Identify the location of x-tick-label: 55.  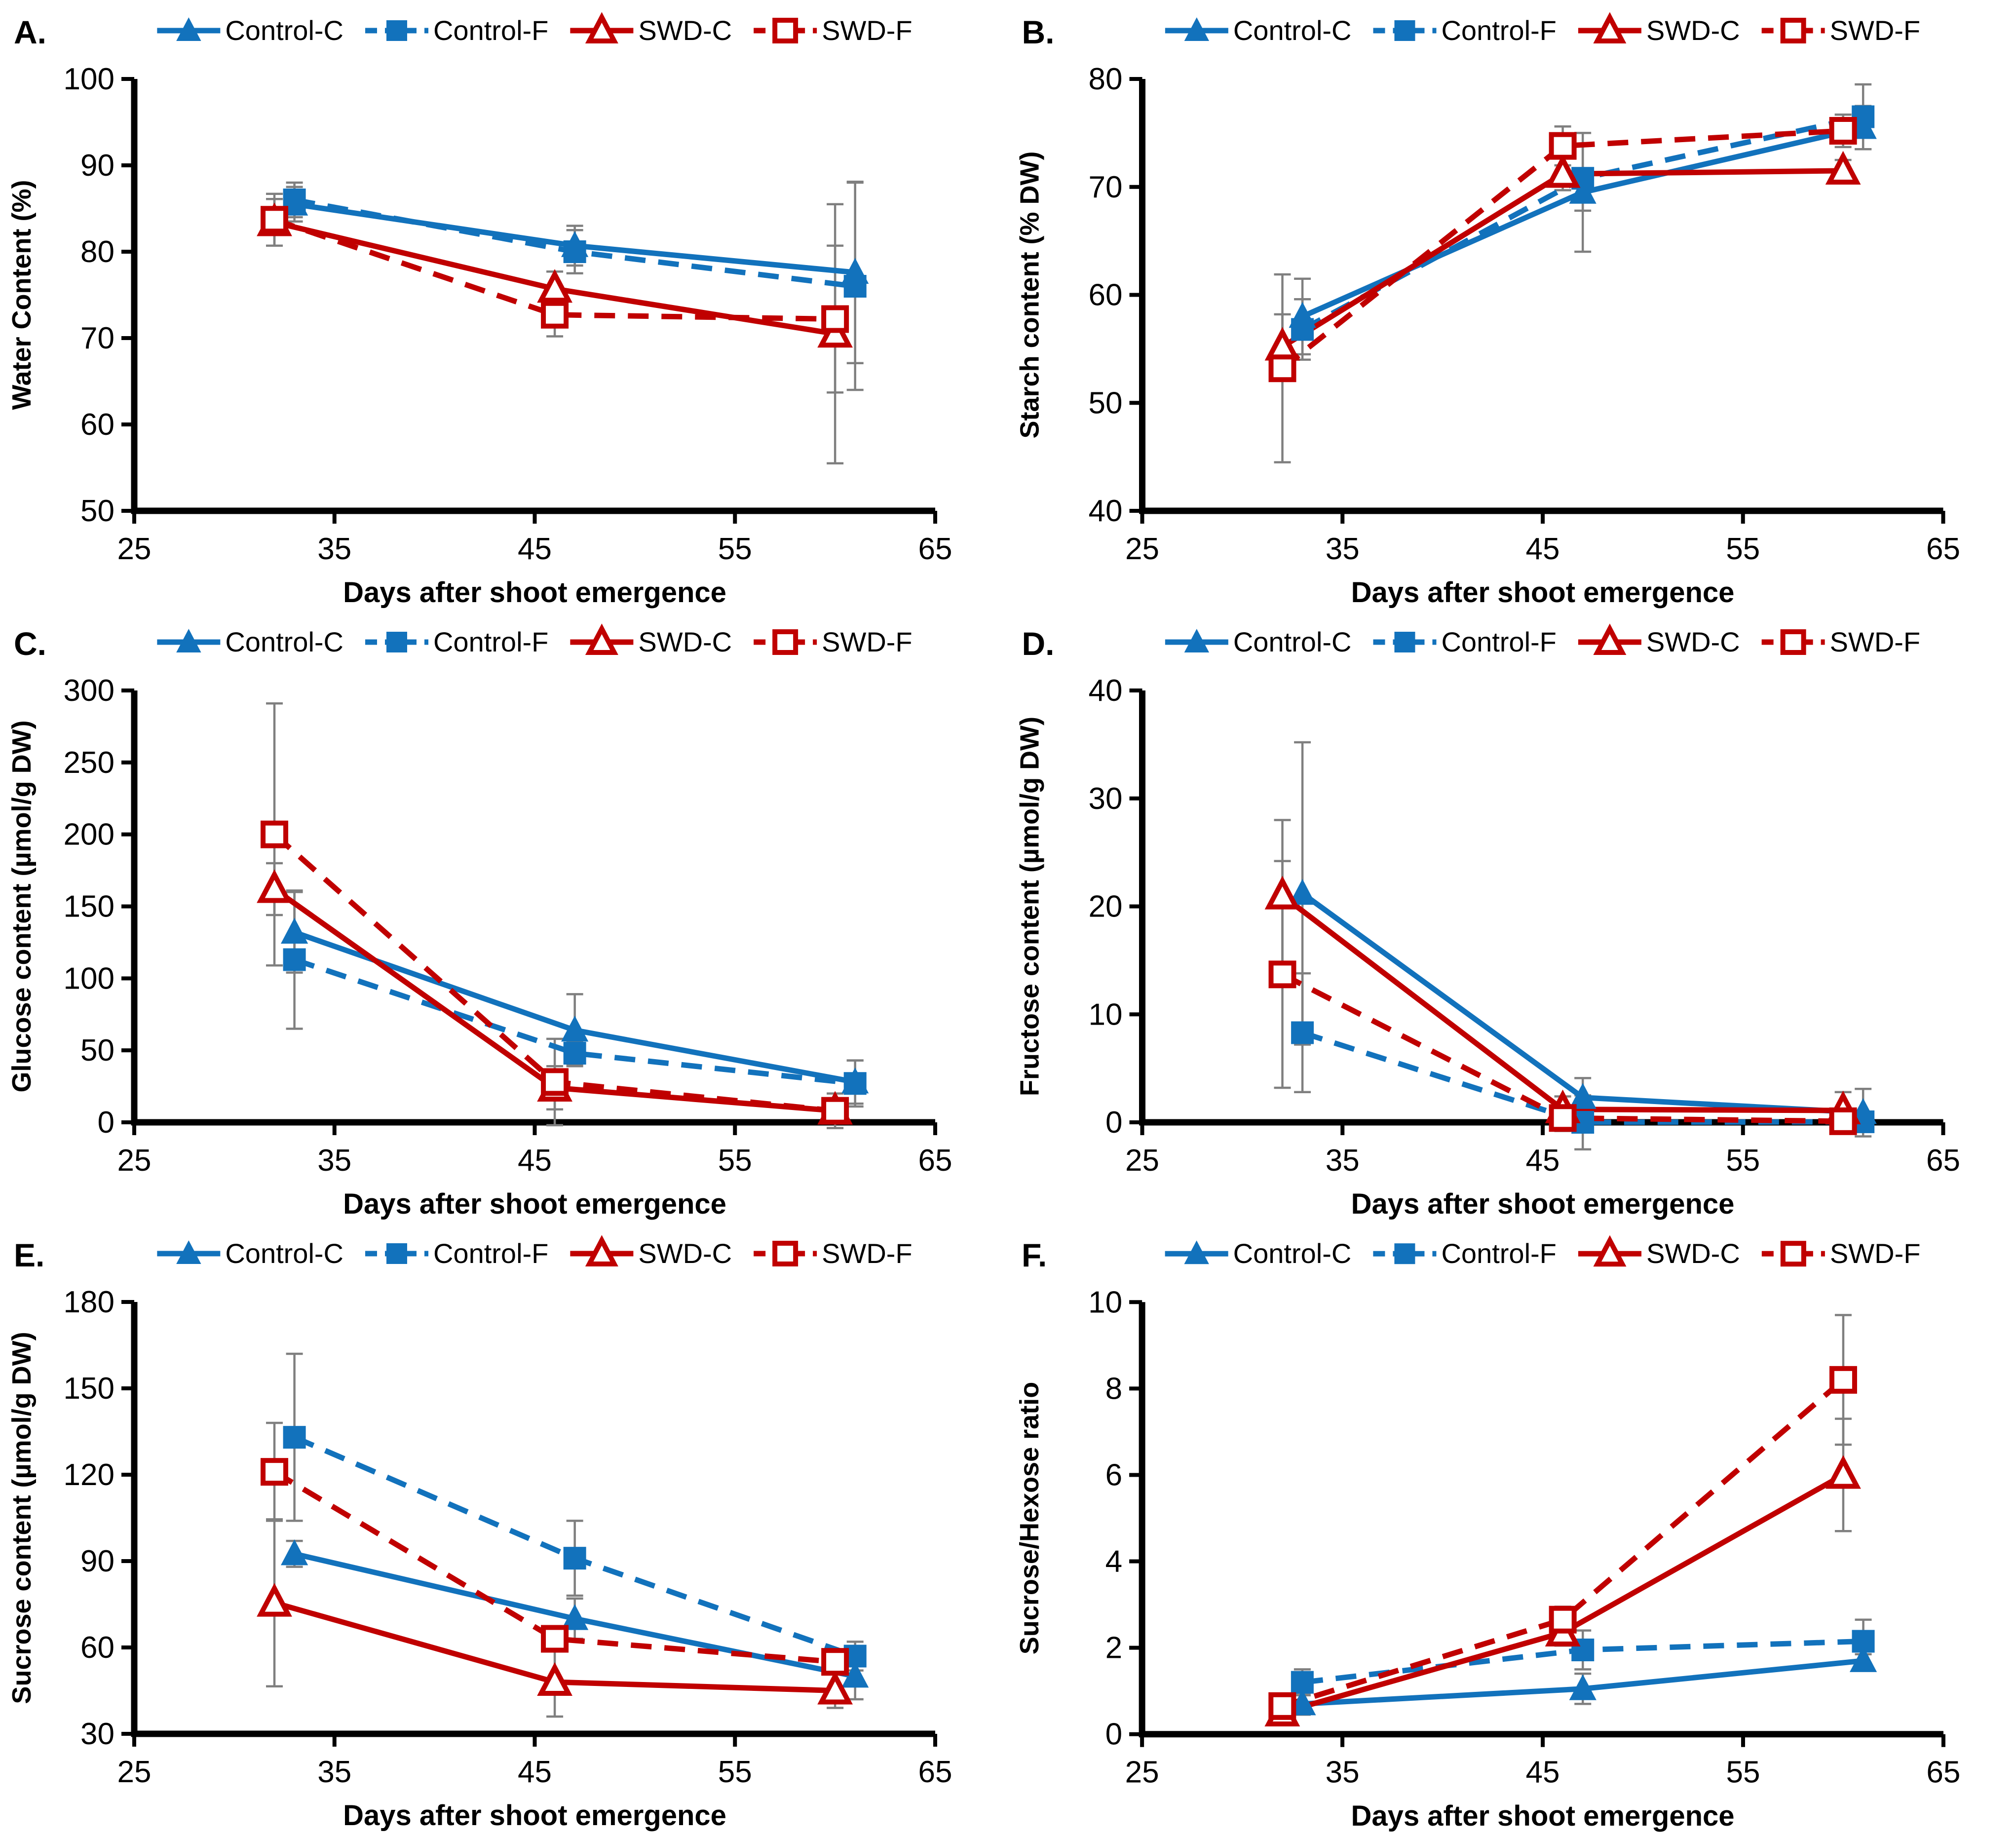
(735, 1772).